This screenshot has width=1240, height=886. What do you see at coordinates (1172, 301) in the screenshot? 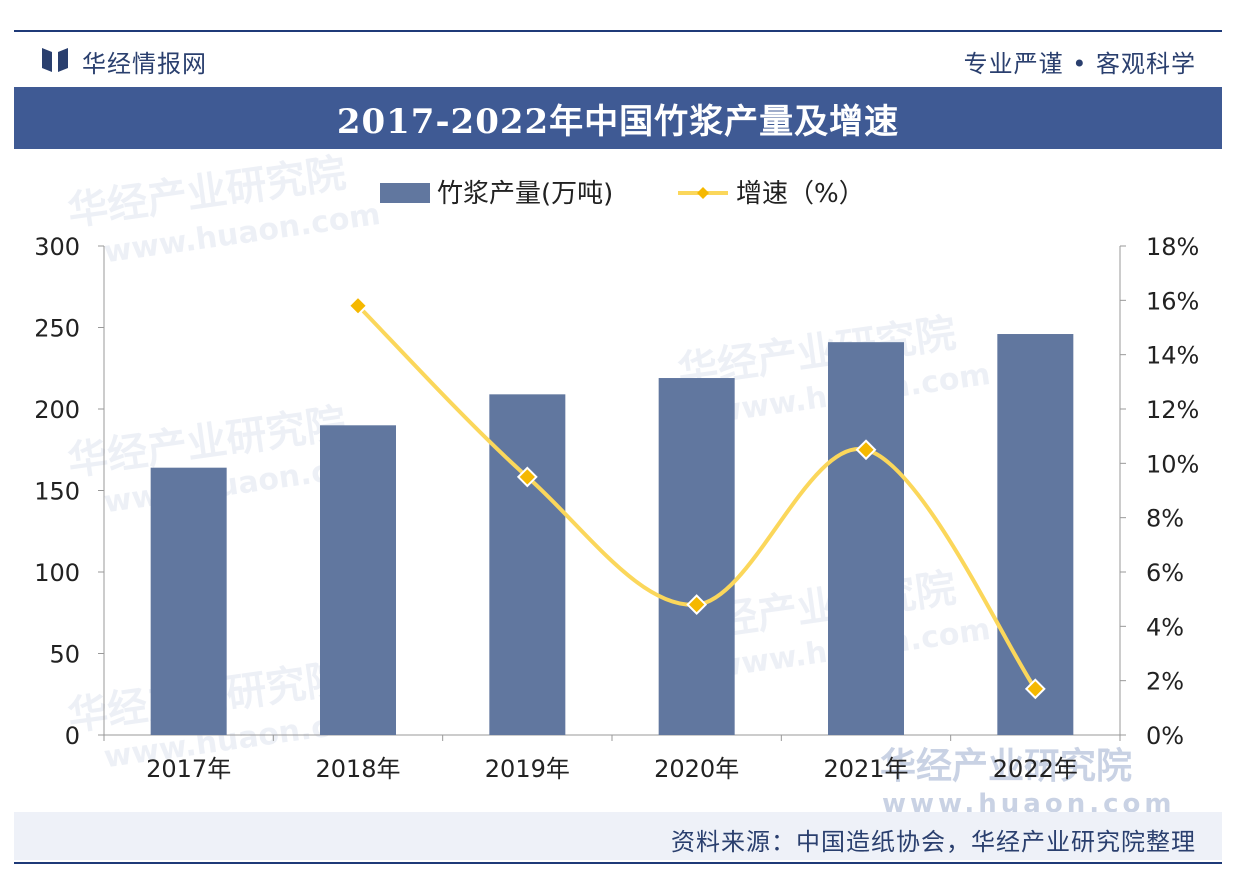
I see `y-right-tick-label: 16%` at bounding box center [1172, 301].